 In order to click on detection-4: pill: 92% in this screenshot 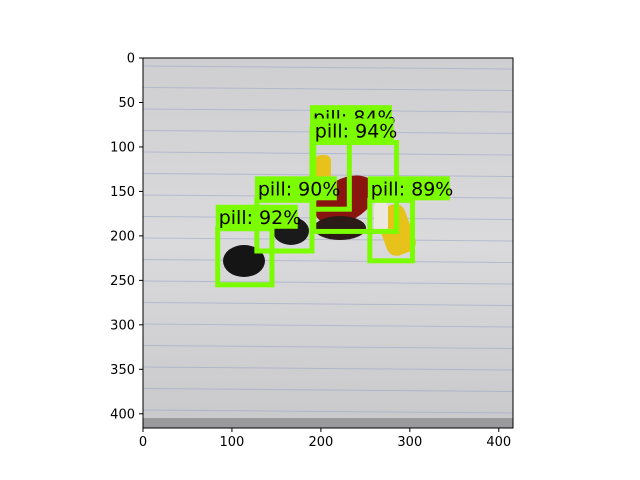, I will do `click(258, 246)`.